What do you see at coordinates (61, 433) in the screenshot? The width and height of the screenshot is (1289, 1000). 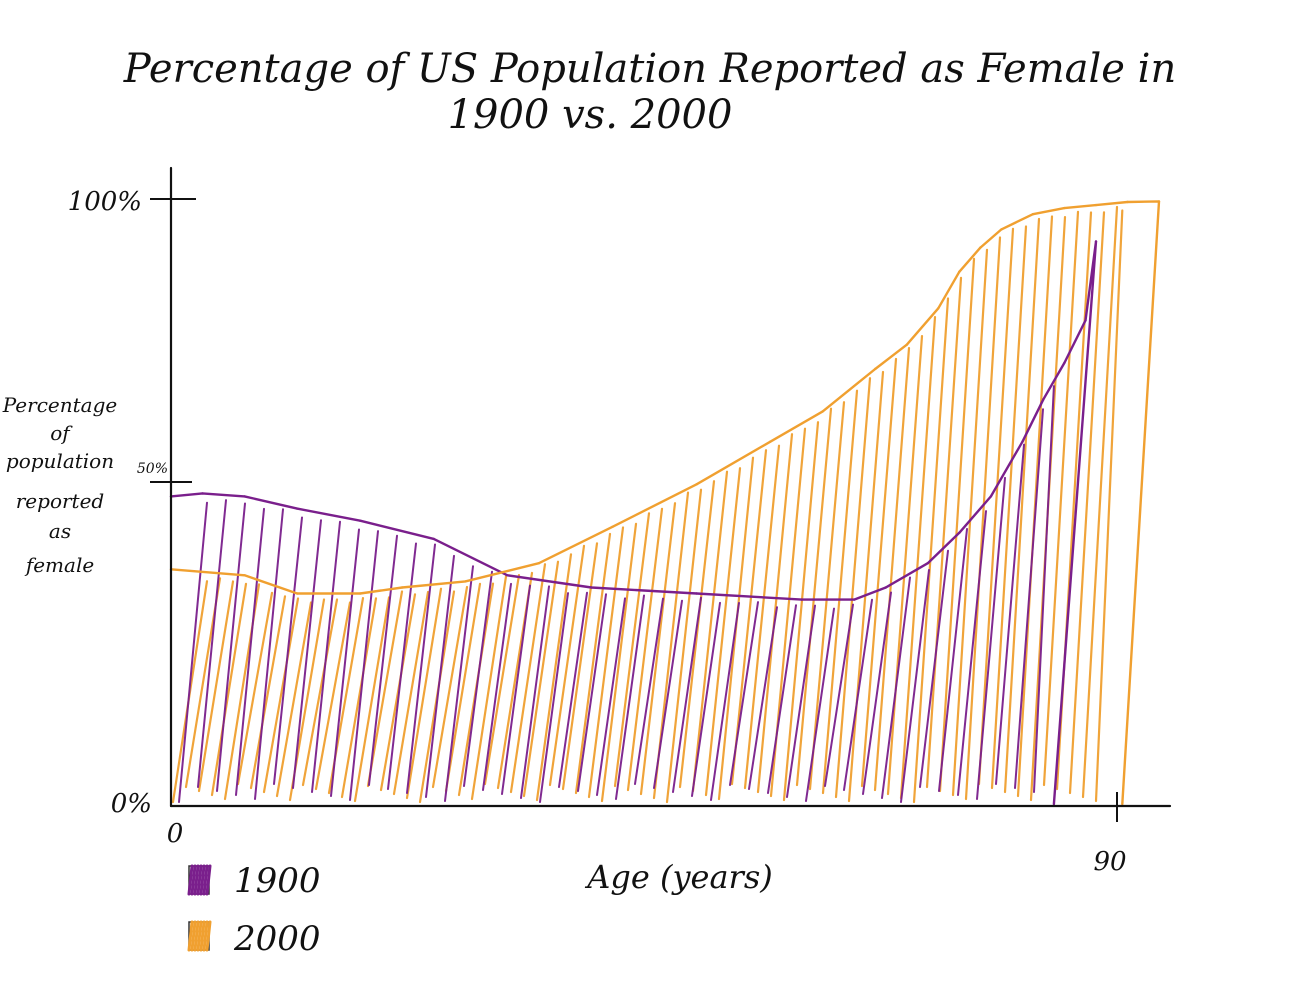 I see `y-axis-label-line-2: of` at bounding box center [61, 433].